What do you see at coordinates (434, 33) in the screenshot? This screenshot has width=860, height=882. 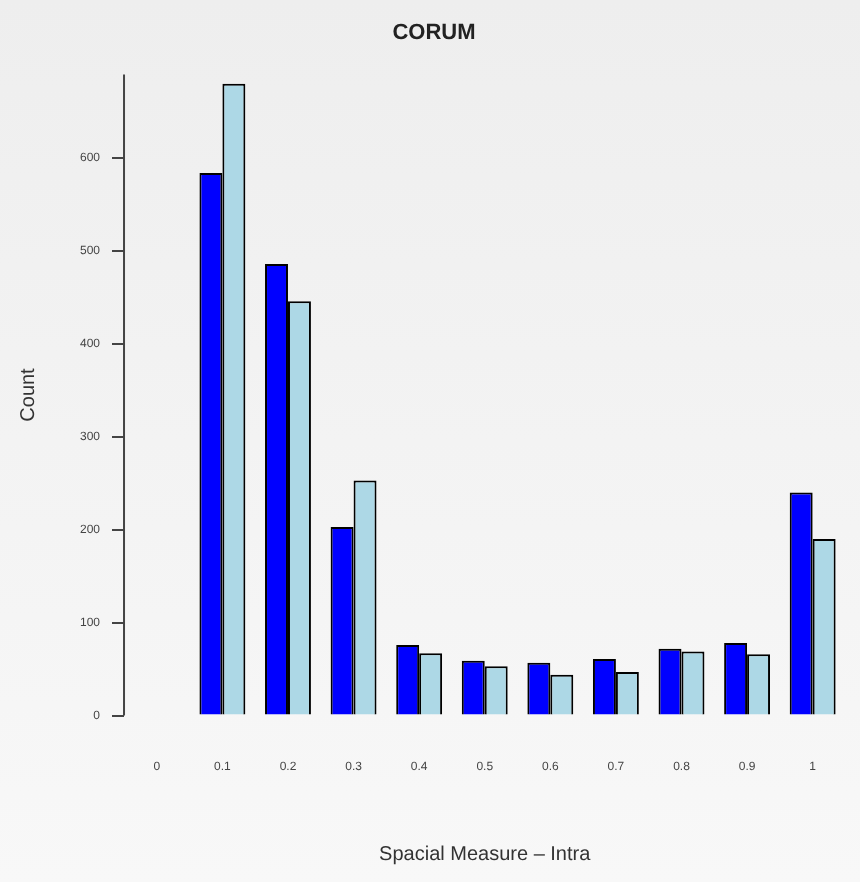 I see `chart-title: CORUM` at bounding box center [434, 33].